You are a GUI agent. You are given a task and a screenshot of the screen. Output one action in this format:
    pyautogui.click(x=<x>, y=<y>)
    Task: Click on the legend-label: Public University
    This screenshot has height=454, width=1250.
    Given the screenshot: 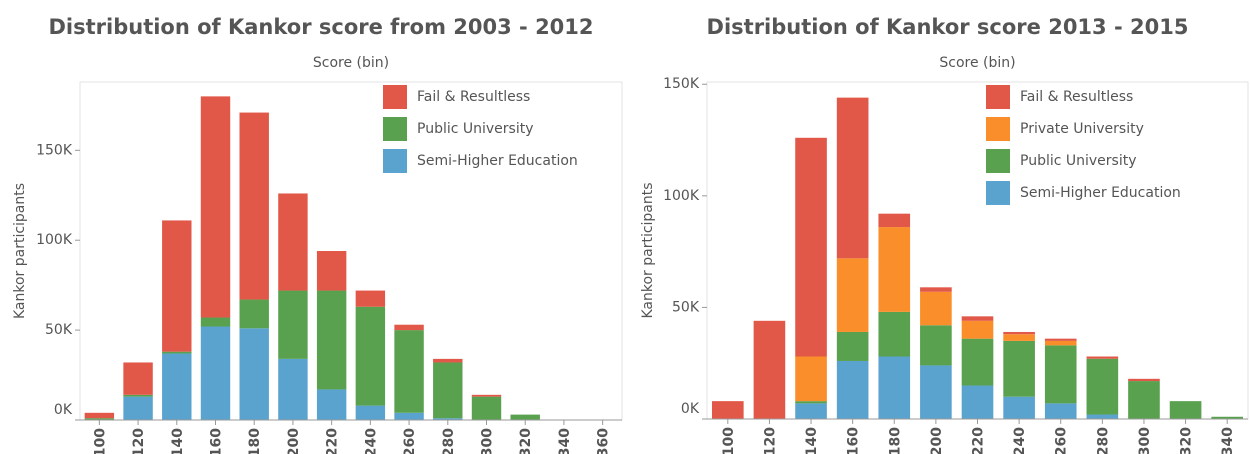 What is the action you would take?
    pyautogui.click(x=475, y=129)
    